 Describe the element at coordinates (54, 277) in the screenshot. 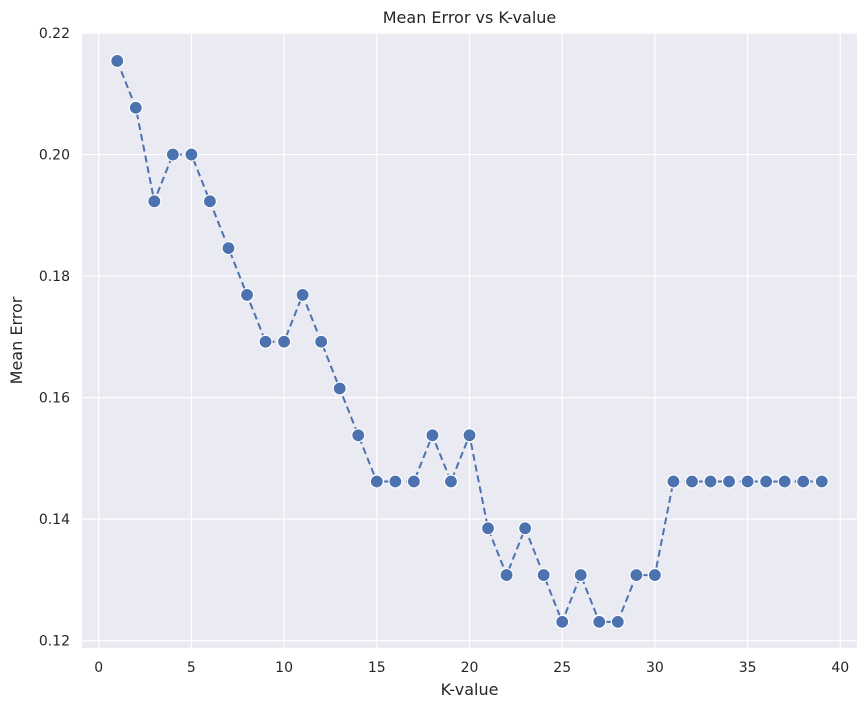

I see `y-tick-label: 0.18` at that location.